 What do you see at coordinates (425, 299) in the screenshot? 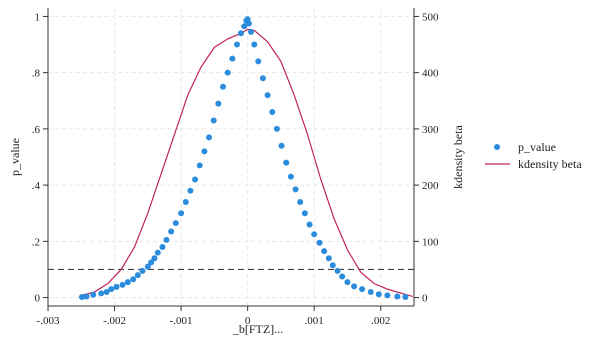
I see `y-tick-label-right: 0` at bounding box center [425, 299].